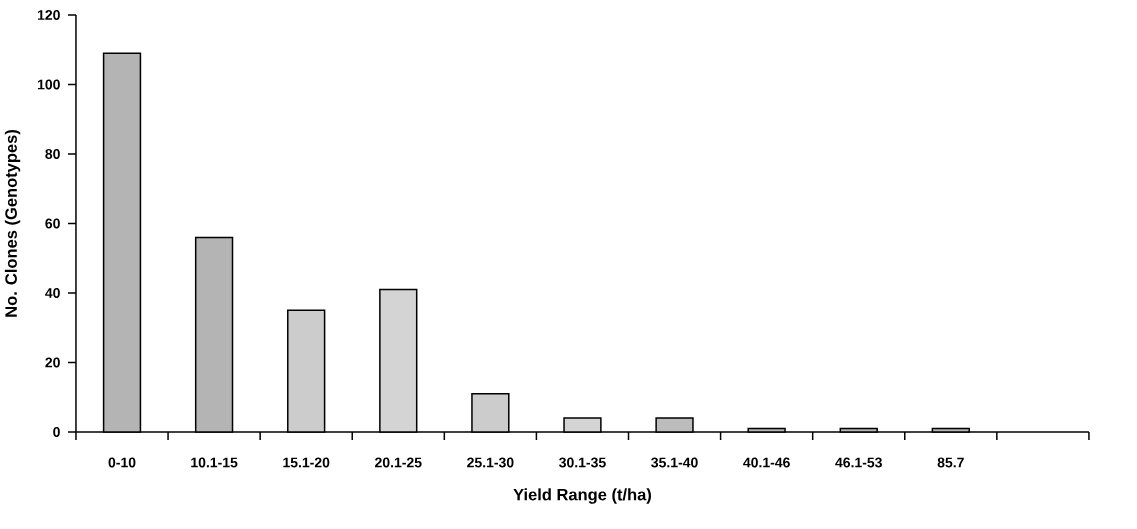 The height and width of the screenshot is (529, 1137). I want to click on x-tick-label: 40.1-46, so click(766, 462).